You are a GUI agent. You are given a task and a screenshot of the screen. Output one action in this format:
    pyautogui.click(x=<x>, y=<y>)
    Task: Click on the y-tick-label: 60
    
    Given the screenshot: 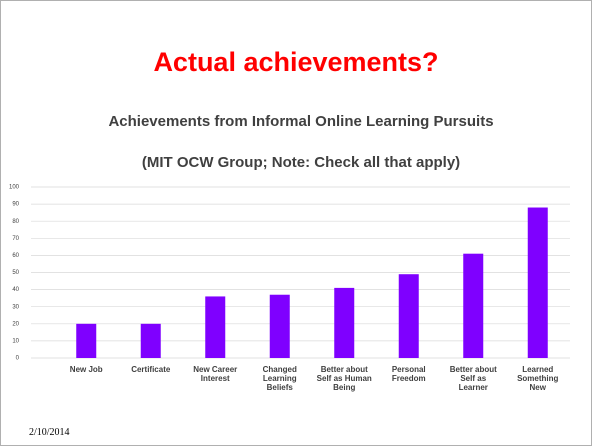 What is the action you would take?
    pyautogui.click(x=15, y=256)
    